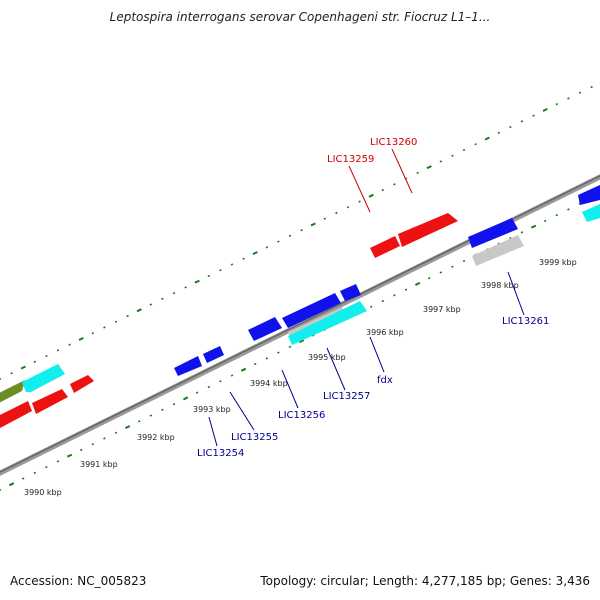 This screenshot has height=600, width=600. I want to click on scale-label-3997: 3997 kbp, so click(442, 309).